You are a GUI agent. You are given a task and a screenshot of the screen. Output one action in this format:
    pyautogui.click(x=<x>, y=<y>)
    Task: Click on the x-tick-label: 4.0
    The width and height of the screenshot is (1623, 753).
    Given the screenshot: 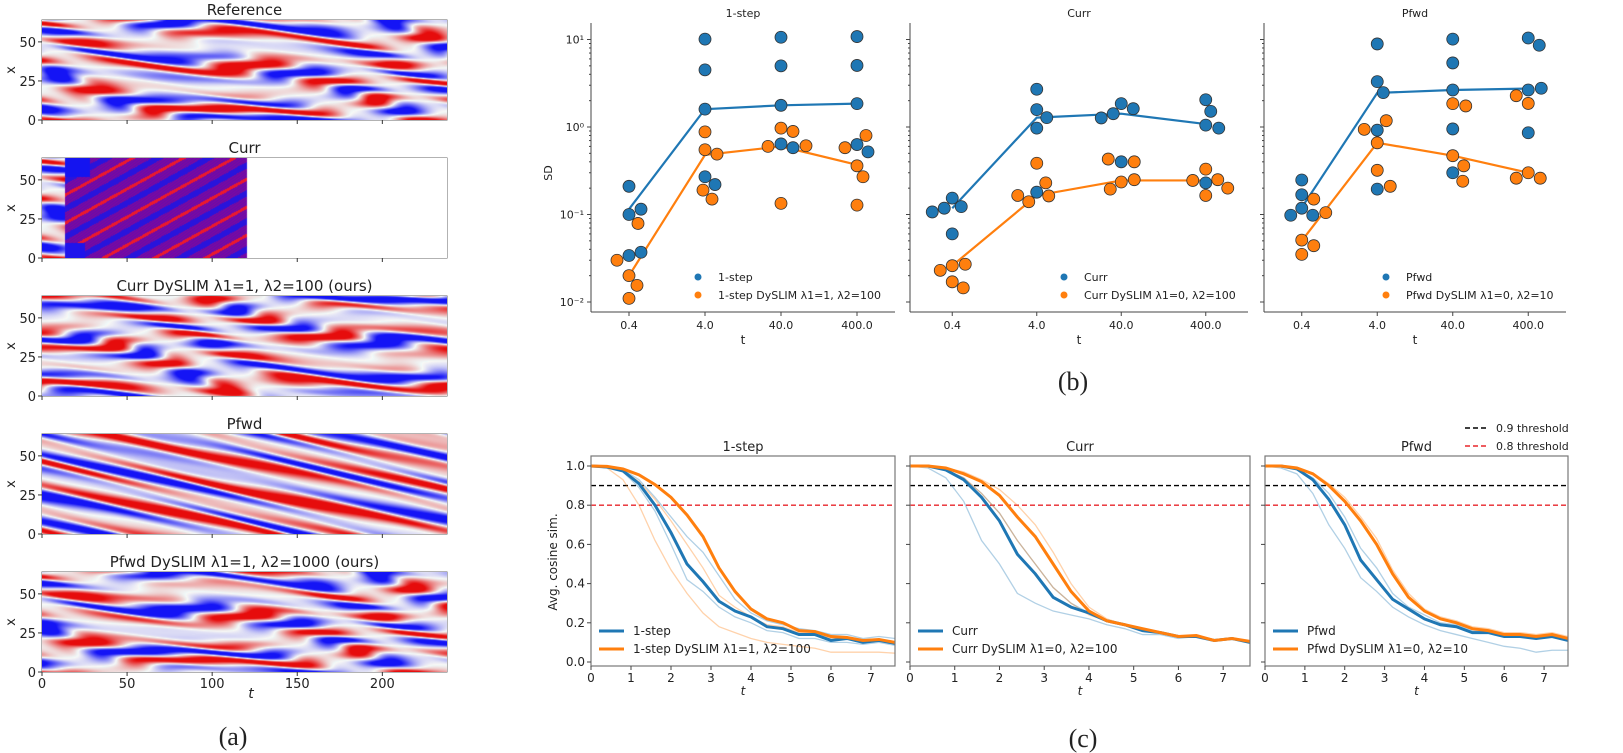 What is the action you would take?
    pyautogui.click(x=1037, y=325)
    